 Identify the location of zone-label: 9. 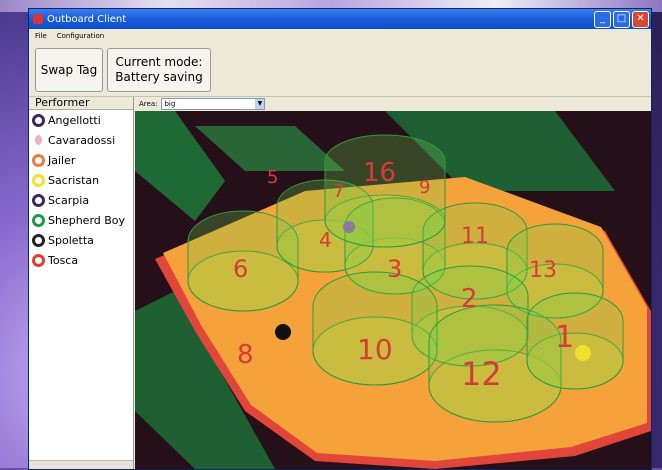
(424, 187).